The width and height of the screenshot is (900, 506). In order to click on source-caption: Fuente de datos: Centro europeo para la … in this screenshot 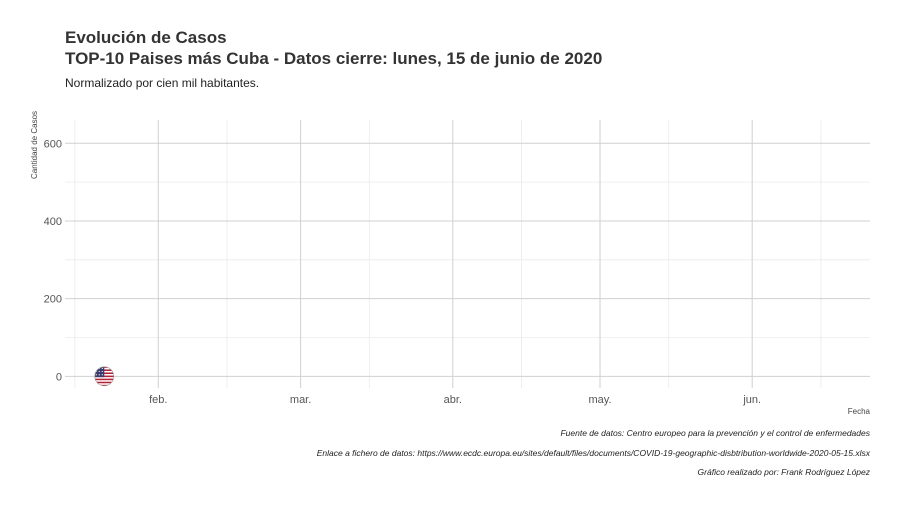, I will do `click(715, 433)`.